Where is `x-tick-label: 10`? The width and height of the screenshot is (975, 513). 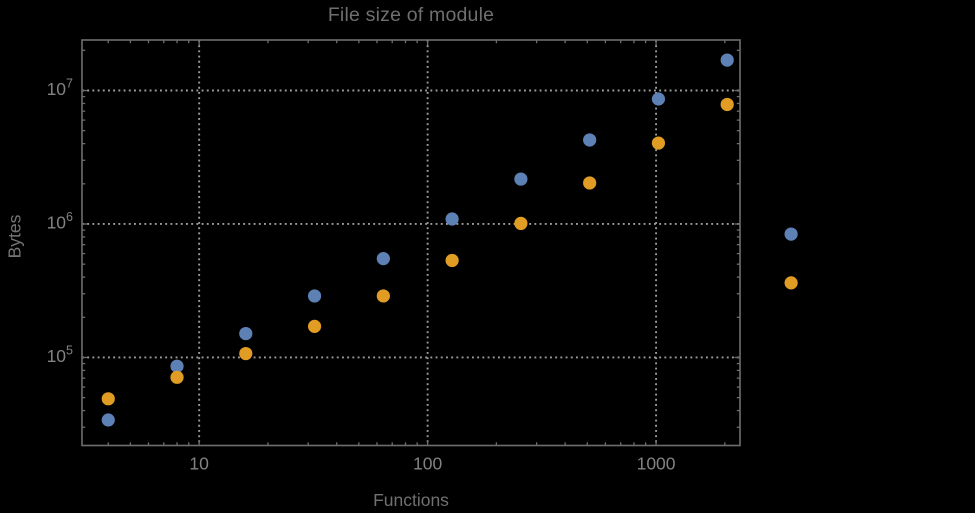 x-tick-label: 10 is located at coordinates (199, 464).